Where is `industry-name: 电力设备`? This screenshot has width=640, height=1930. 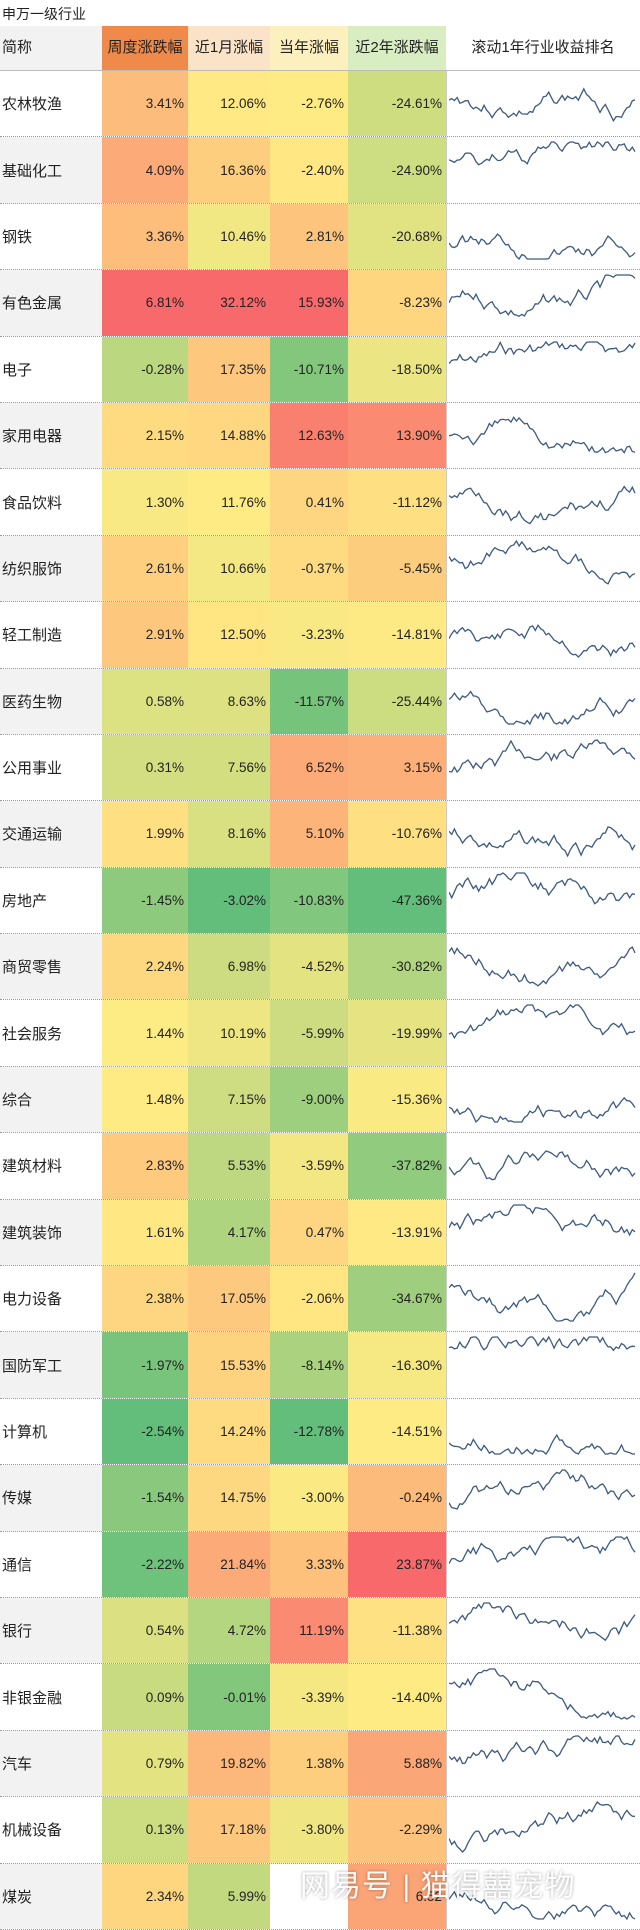
industry-name: 电力设备 is located at coordinates (51, 1299).